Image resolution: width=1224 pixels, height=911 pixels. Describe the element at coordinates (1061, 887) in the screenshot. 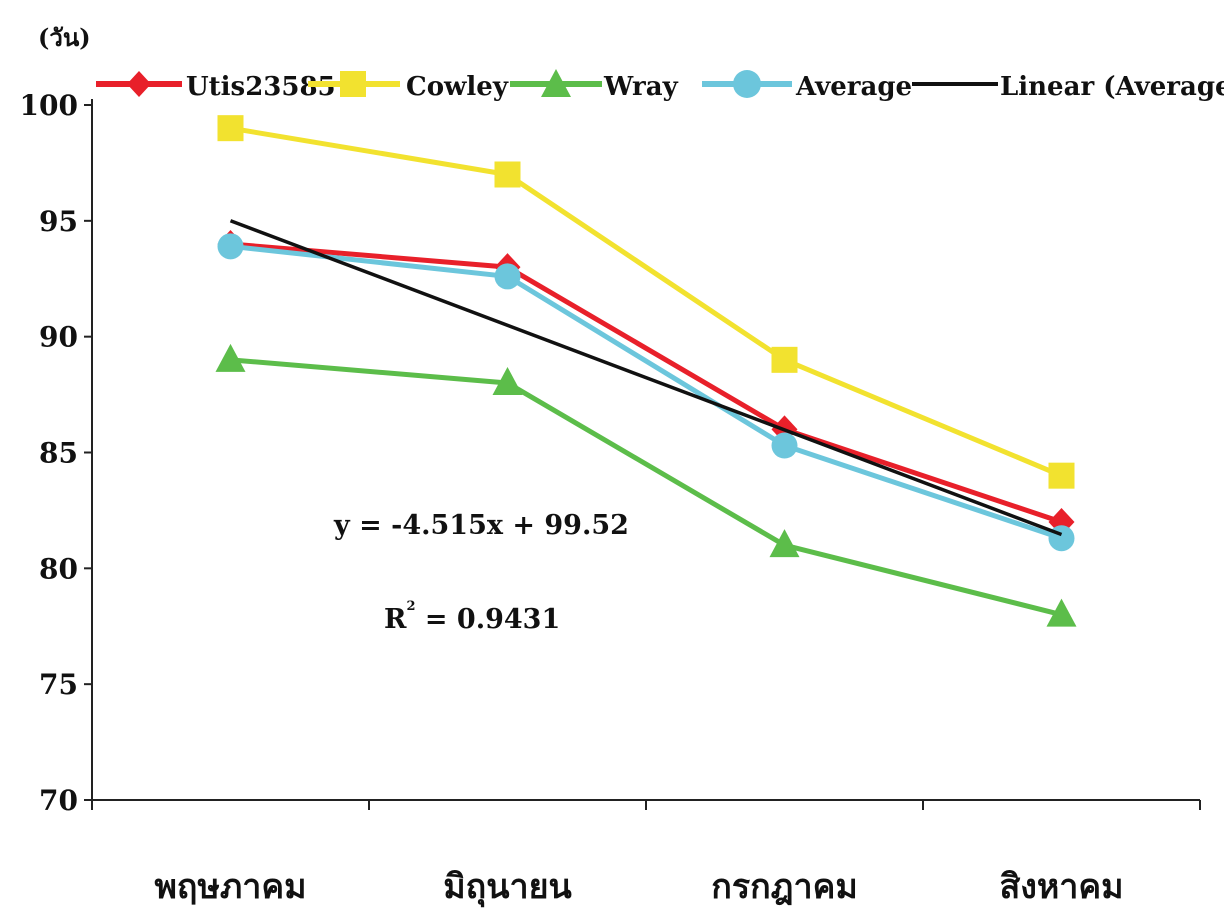

I see `x-tick-label: สิงหาคม` at that location.